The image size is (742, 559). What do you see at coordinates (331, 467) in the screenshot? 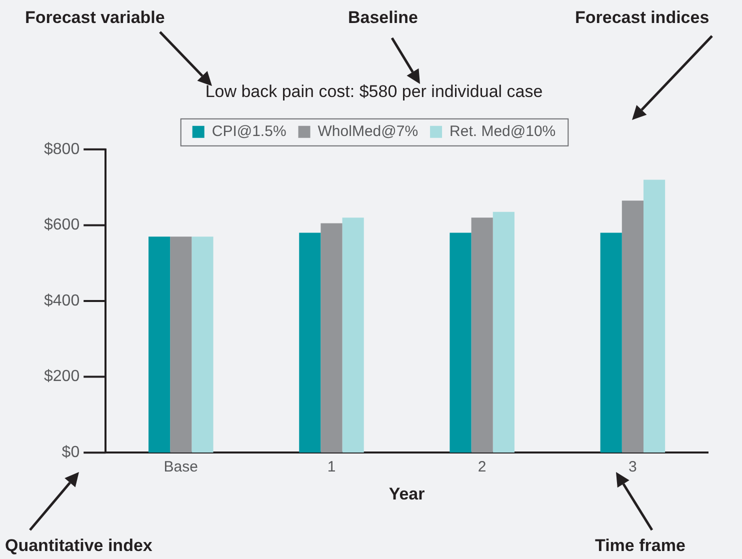
I see `x-tick-label: 1` at bounding box center [331, 467].